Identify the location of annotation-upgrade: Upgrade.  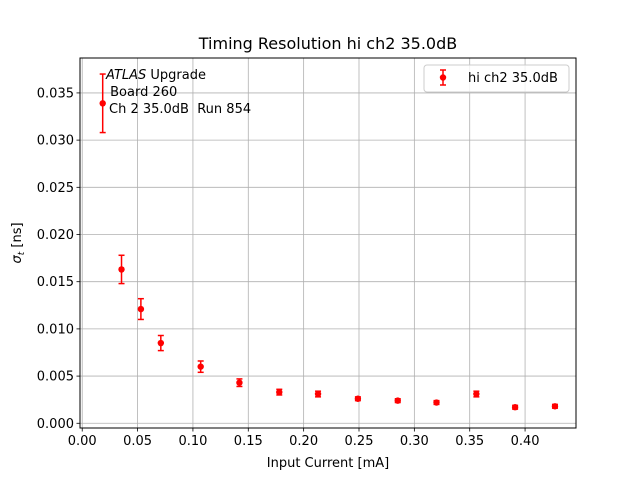
(176, 75).